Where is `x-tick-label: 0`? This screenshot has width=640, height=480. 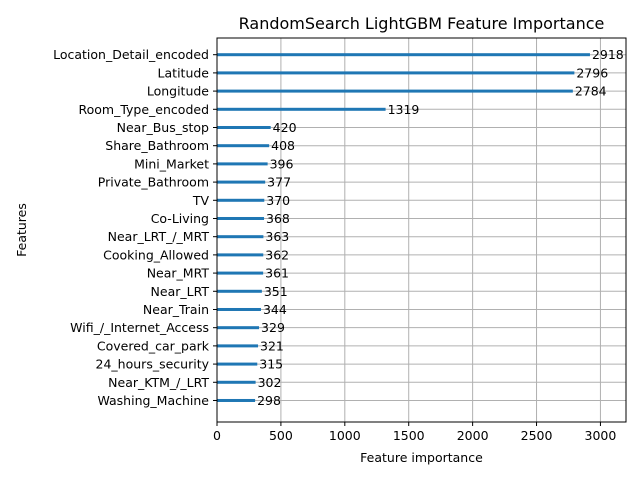 x-tick-label: 0 is located at coordinates (217, 435).